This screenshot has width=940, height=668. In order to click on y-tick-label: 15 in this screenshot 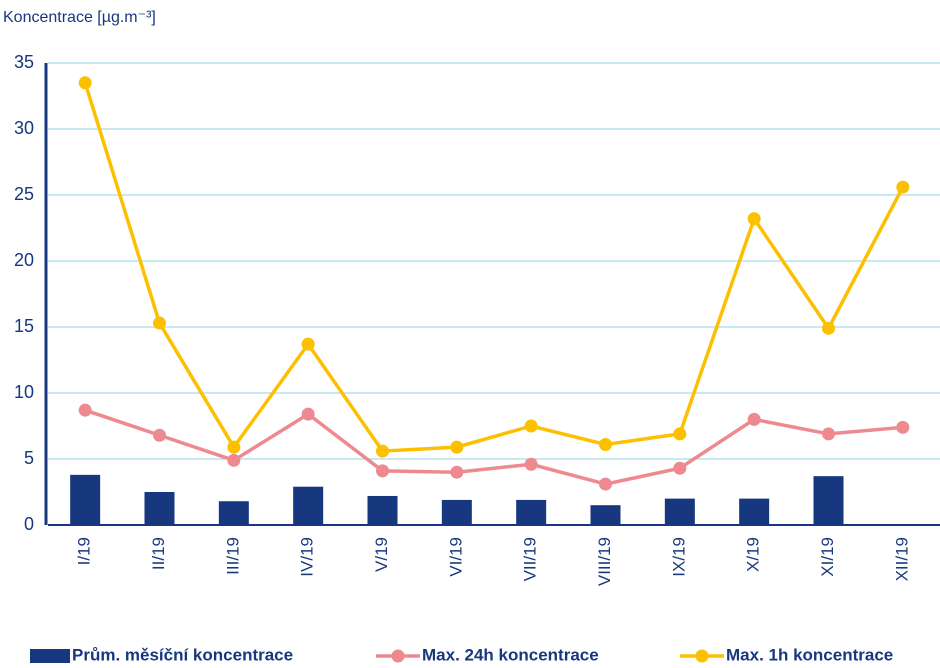, I will do `click(24, 326)`.